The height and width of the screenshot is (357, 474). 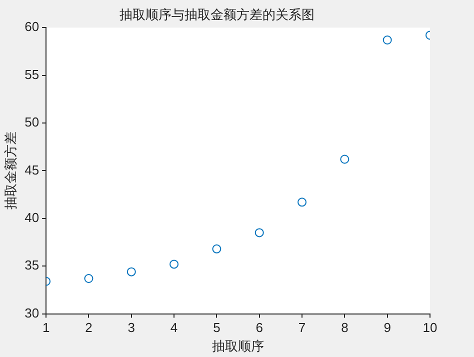 What do you see at coordinates (32, 122) in the screenshot?
I see `y-tick-label: 50` at bounding box center [32, 122].